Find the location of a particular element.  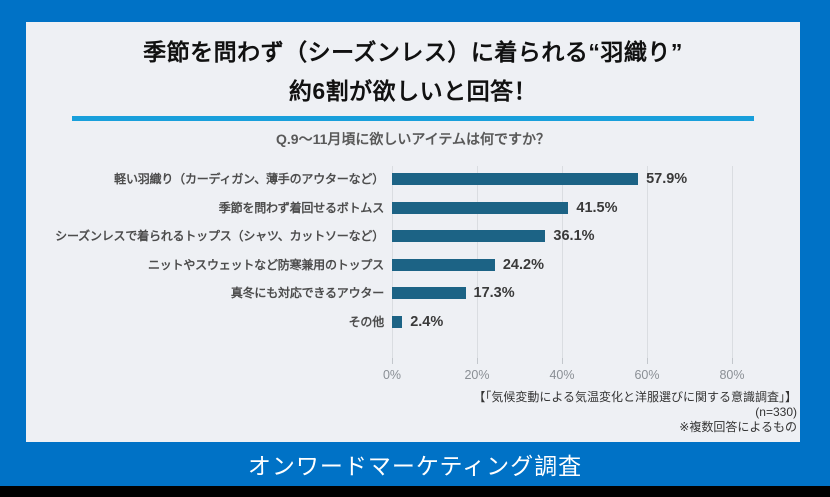

category-label: その他 is located at coordinates (366, 322).